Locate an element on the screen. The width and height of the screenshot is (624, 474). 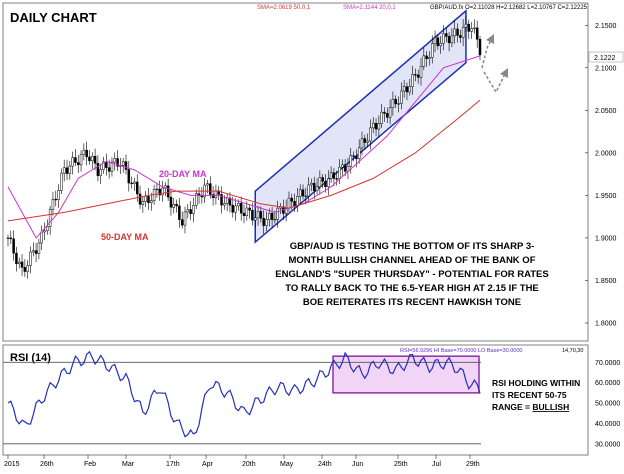
label-20-day-ma: 20-DAY MA is located at coordinates (183, 174).